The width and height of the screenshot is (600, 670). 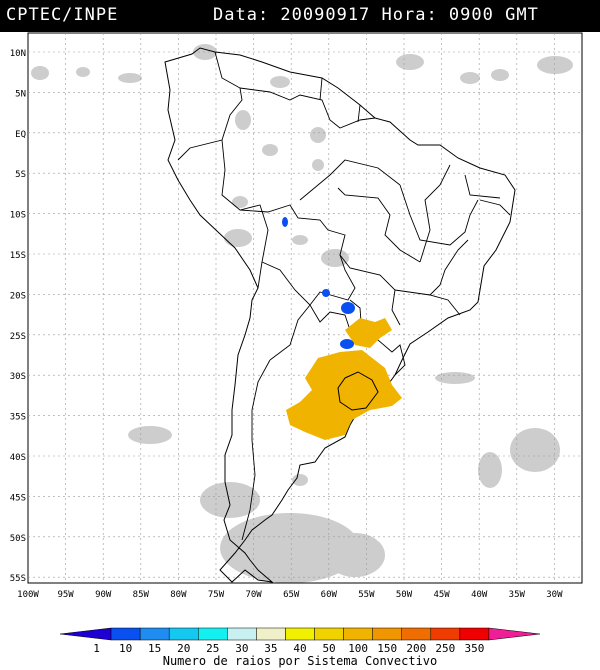 What do you see at coordinates (445, 648) in the screenshot?
I see `legend-tick: 250` at bounding box center [445, 648].